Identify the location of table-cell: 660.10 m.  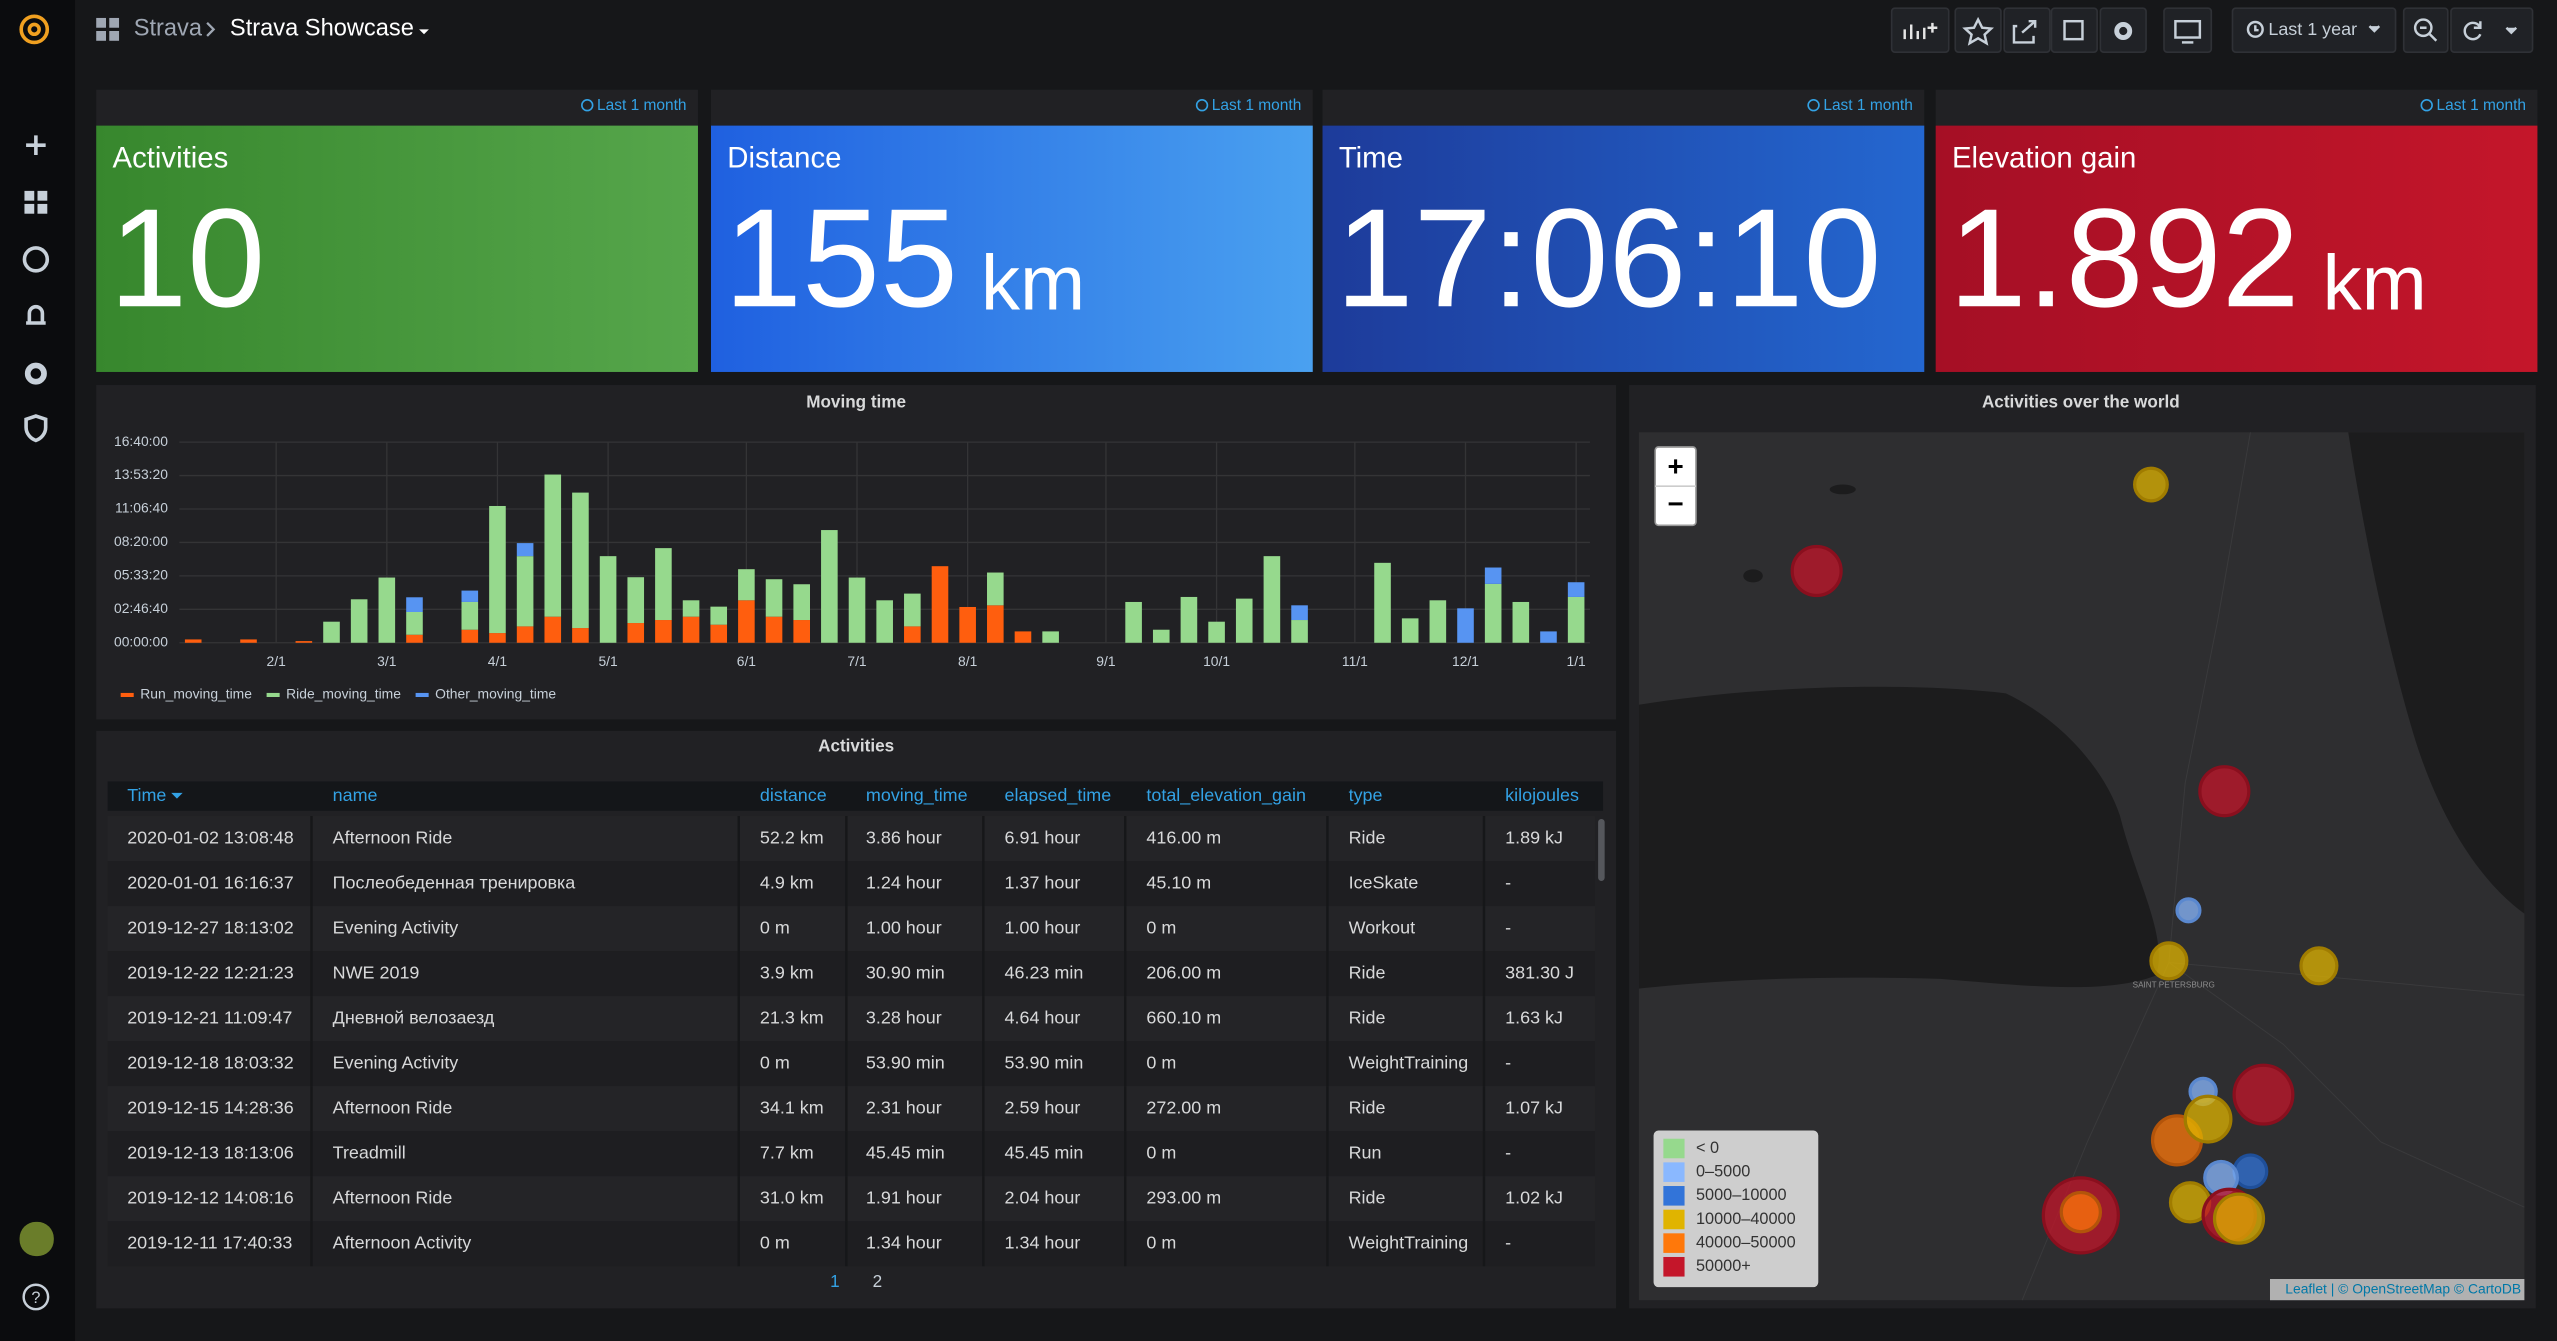
(1183, 1017).